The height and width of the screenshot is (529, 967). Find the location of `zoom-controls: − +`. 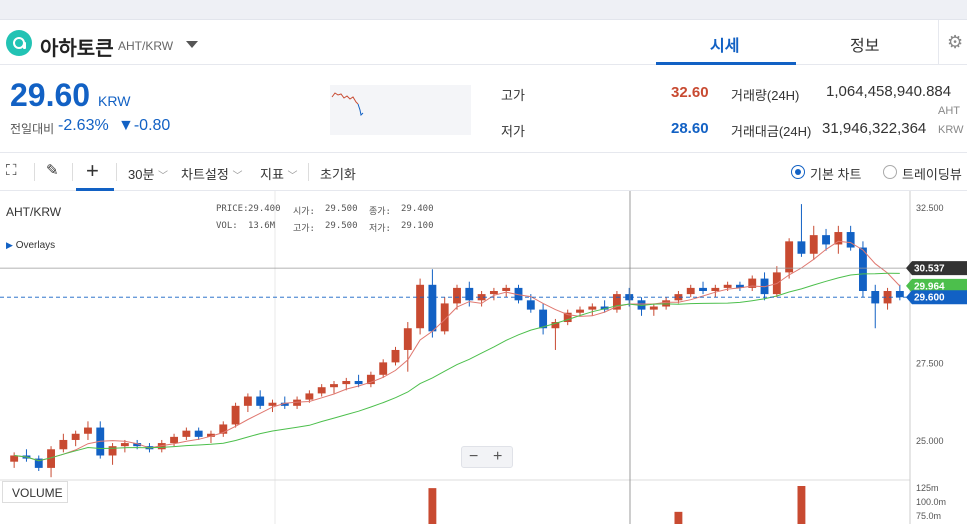

zoom-controls: − + is located at coordinates (487, 457).